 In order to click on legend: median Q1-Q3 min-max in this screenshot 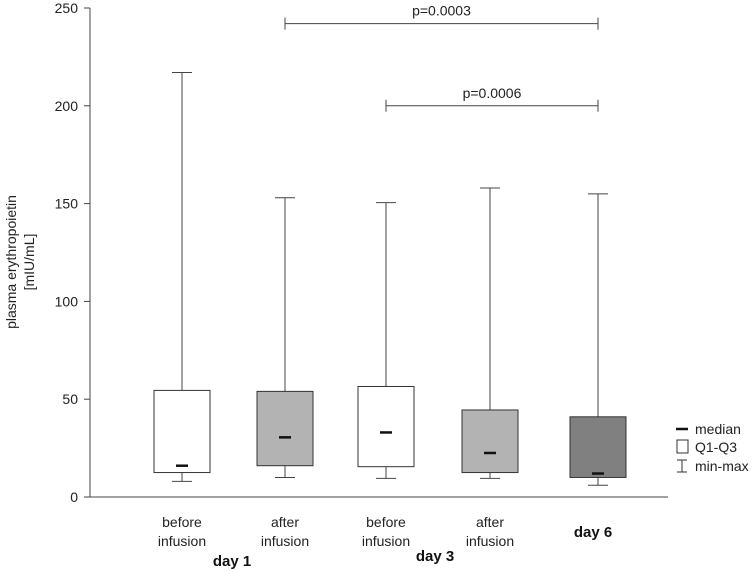, I will do `click(712, 447)`.